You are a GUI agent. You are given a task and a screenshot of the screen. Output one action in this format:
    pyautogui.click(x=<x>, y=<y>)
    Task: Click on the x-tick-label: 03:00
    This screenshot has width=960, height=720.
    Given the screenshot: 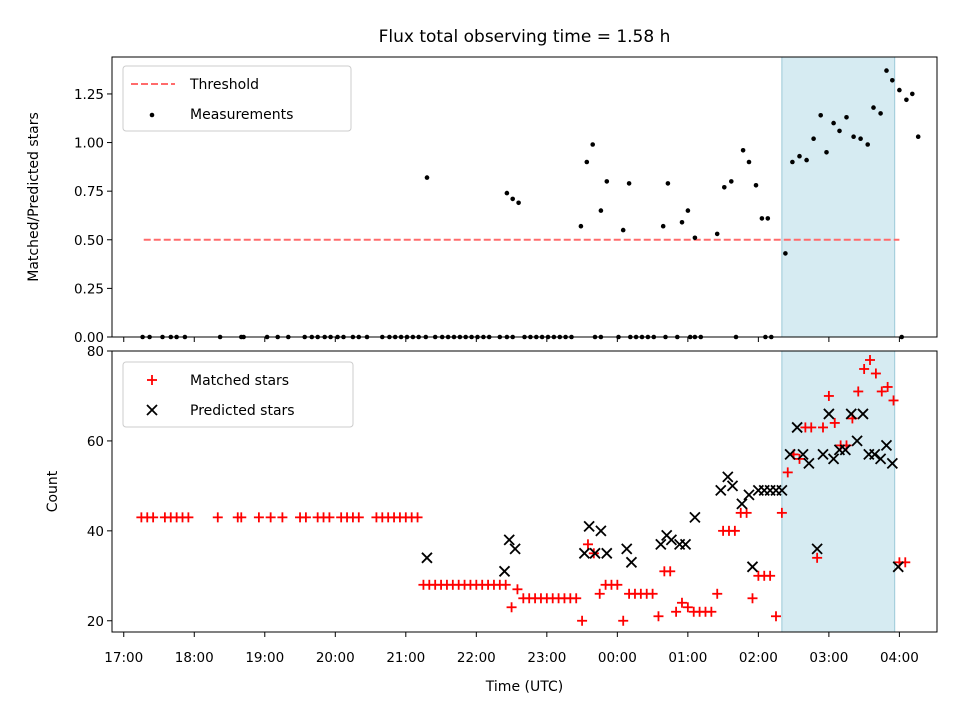 What is the action you would take?
    pyautogui.click(x=828, y=658)
    